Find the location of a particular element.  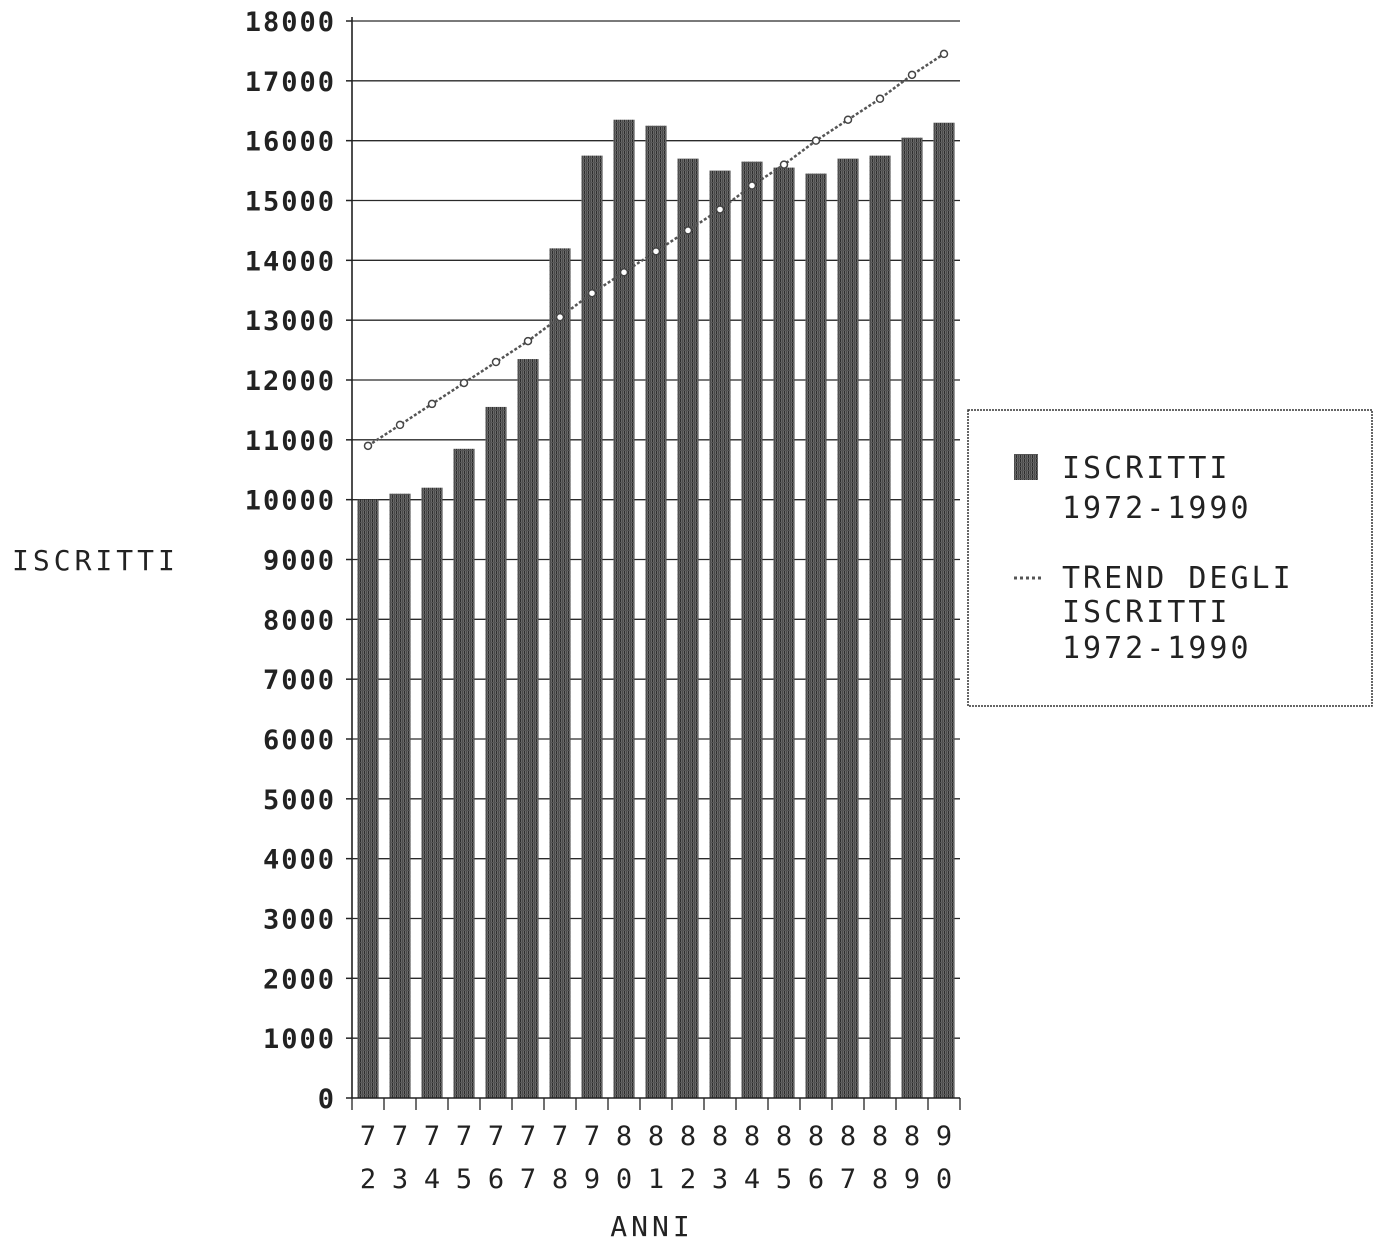

x-tick-label-88-year: 8 is located at coordinates (880, 1179).